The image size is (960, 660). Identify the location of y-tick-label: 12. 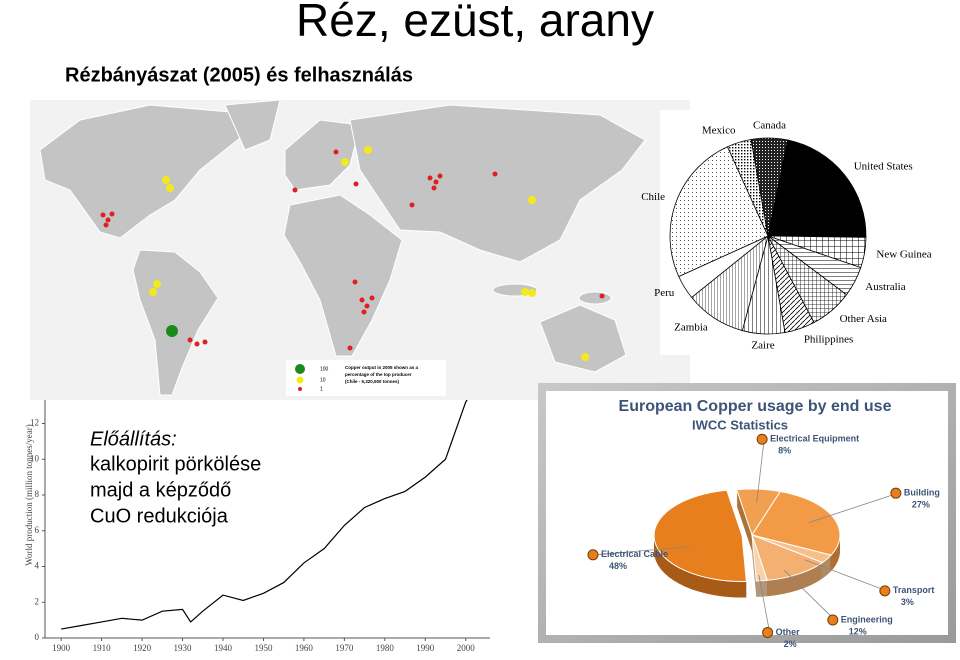
(34, 423).